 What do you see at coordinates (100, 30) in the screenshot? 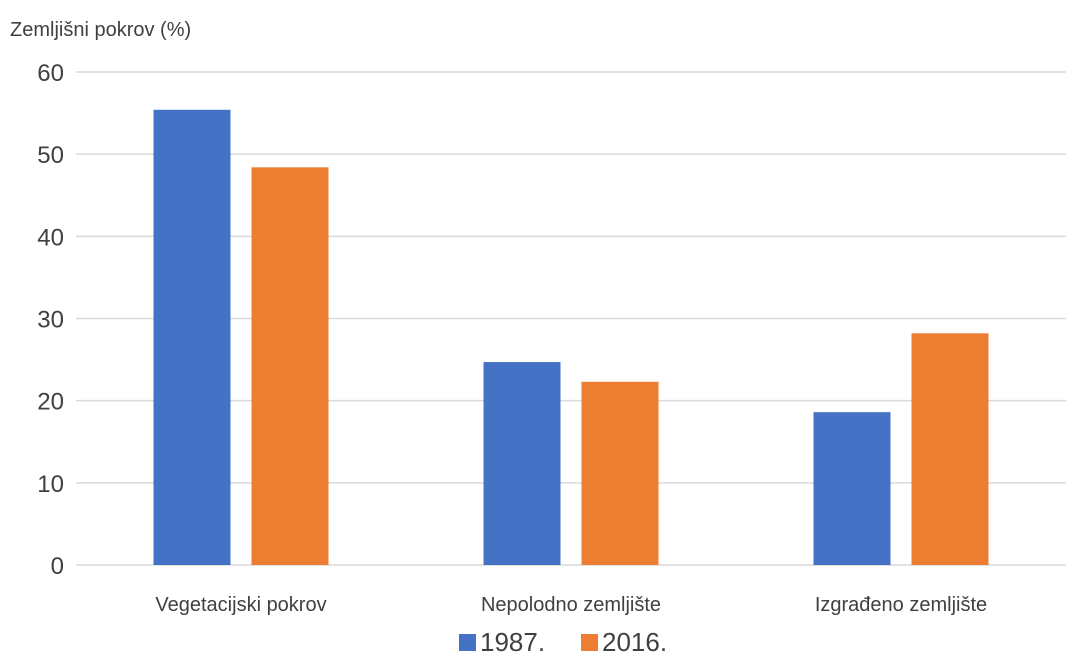
I see `y-axis-label: Zemljišni pokrov (%)` at bounding box center [100, 30].